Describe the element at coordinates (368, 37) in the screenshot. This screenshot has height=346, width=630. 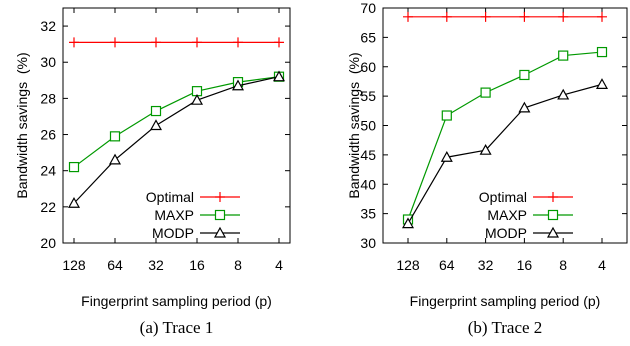
I see `y-tick-label: 65` at that location.